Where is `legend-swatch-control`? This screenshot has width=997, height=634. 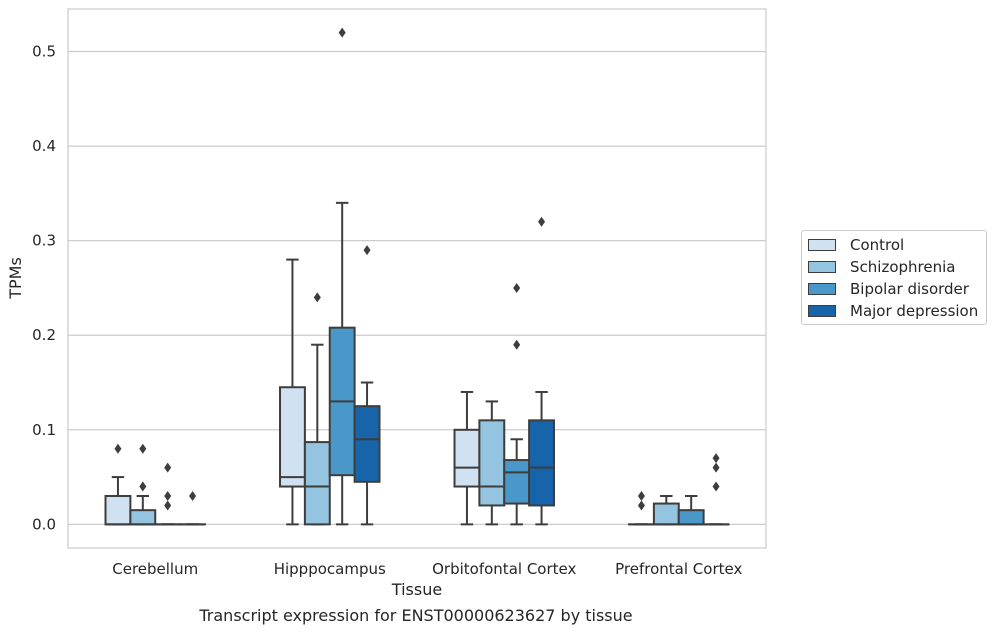 legend-swatch-control is located at coordinates (822, 245).